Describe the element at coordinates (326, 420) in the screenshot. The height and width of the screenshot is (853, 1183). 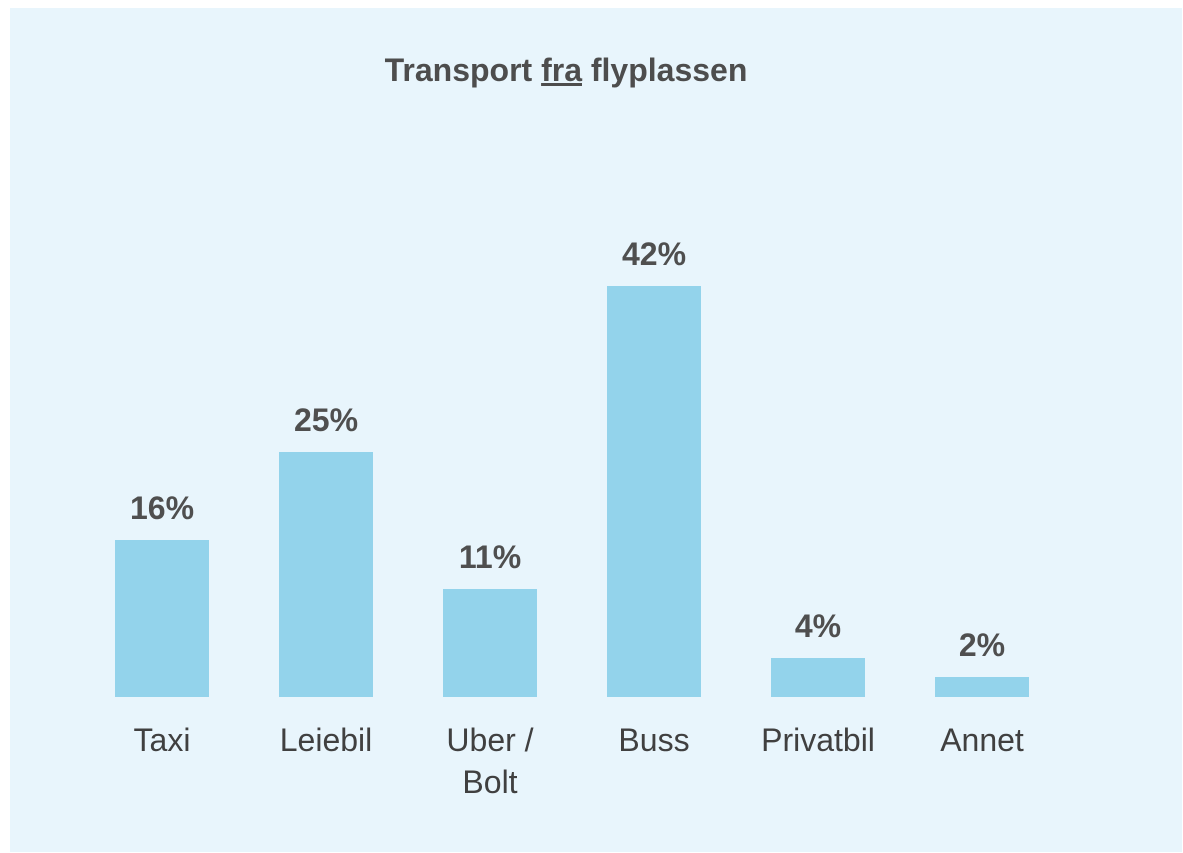
I see `value-label: 25%` at that location.